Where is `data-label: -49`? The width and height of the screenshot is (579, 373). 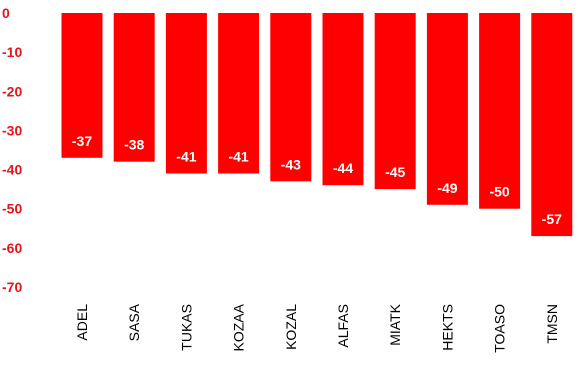 data-label: -49 is located at coordinates (447, 188).